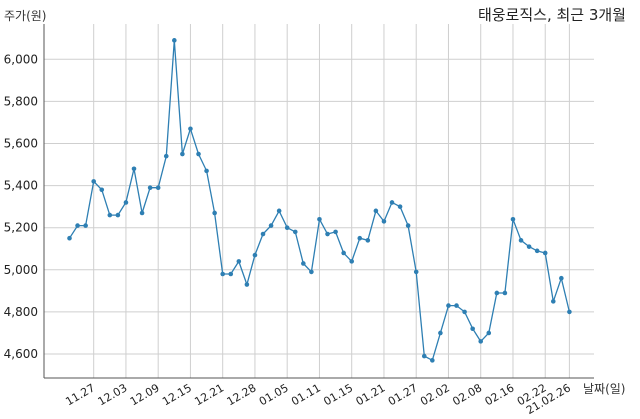 This screenshot has height=419, width=640. What do you see at coordinates (21, 312) in the screenshot?
I see `y-tick-label: 4,800` at bounding box center [21, 312].